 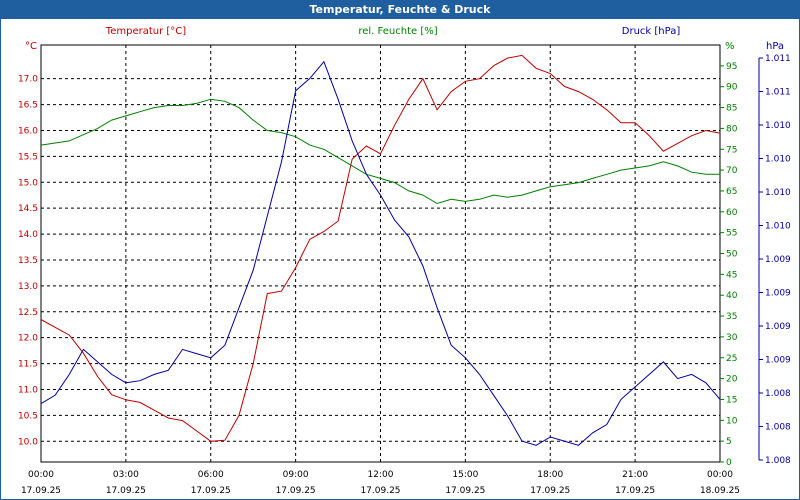 I want to click on humidity-unit-label: %, so click(x=730, y=46).